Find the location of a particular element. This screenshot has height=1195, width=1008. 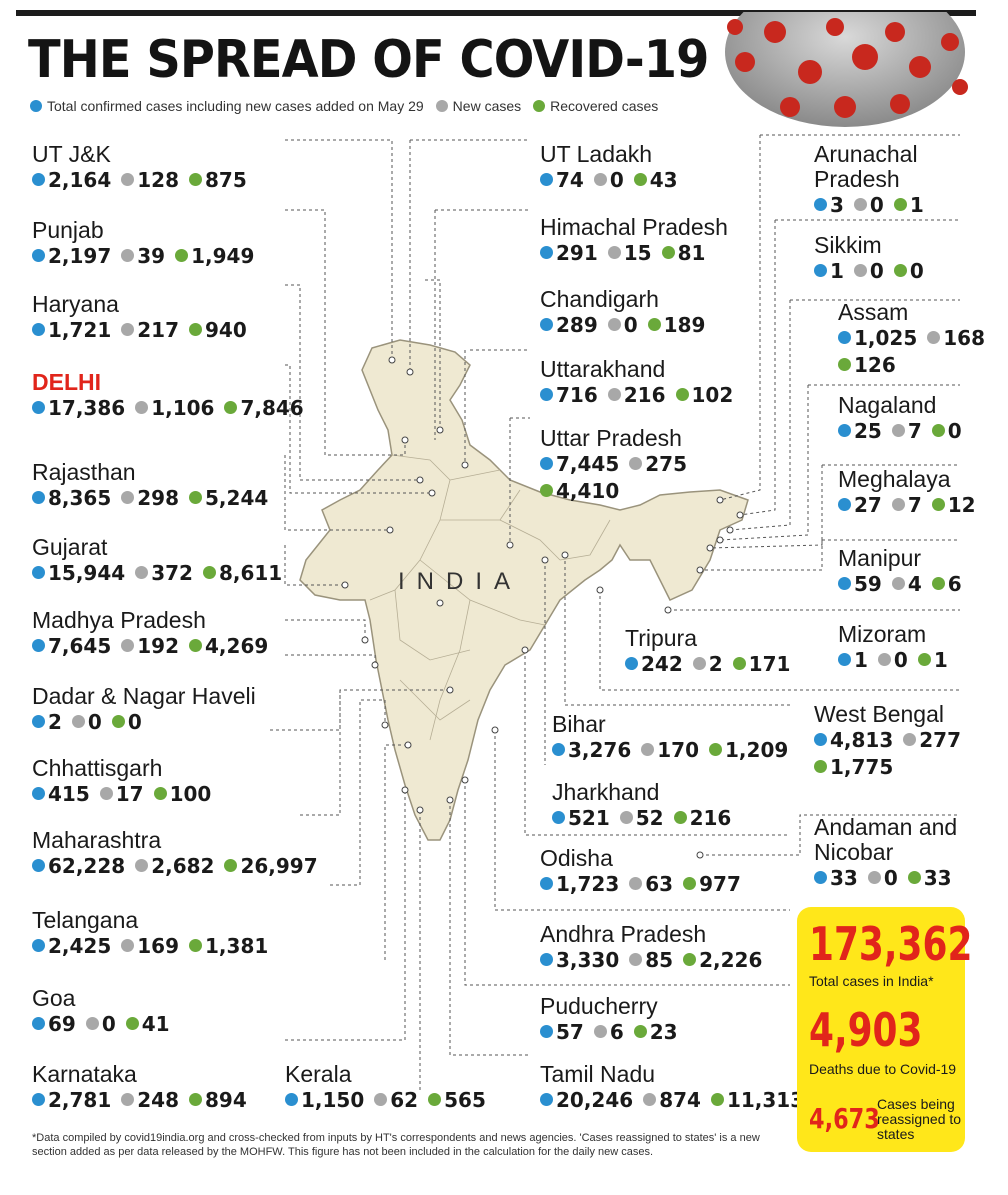

new-cases: 63 is located at coordinates (659, 884).